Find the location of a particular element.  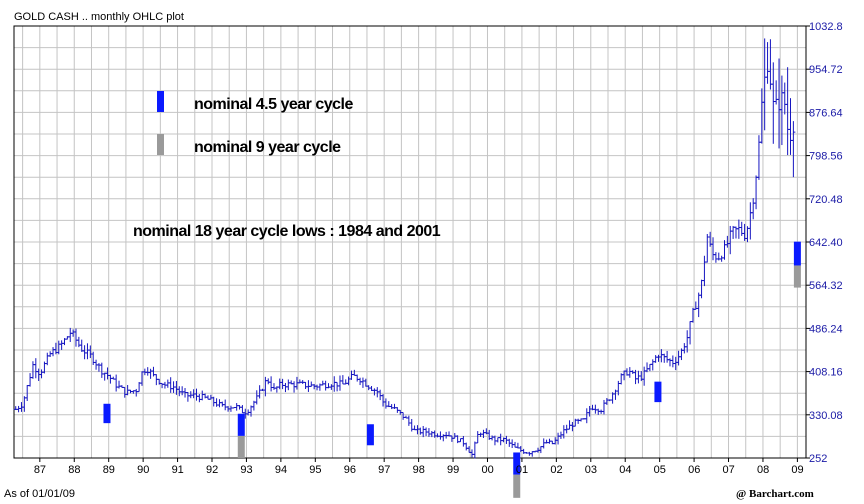

x-tick-label: 95 is located at coordinates (315, 470).